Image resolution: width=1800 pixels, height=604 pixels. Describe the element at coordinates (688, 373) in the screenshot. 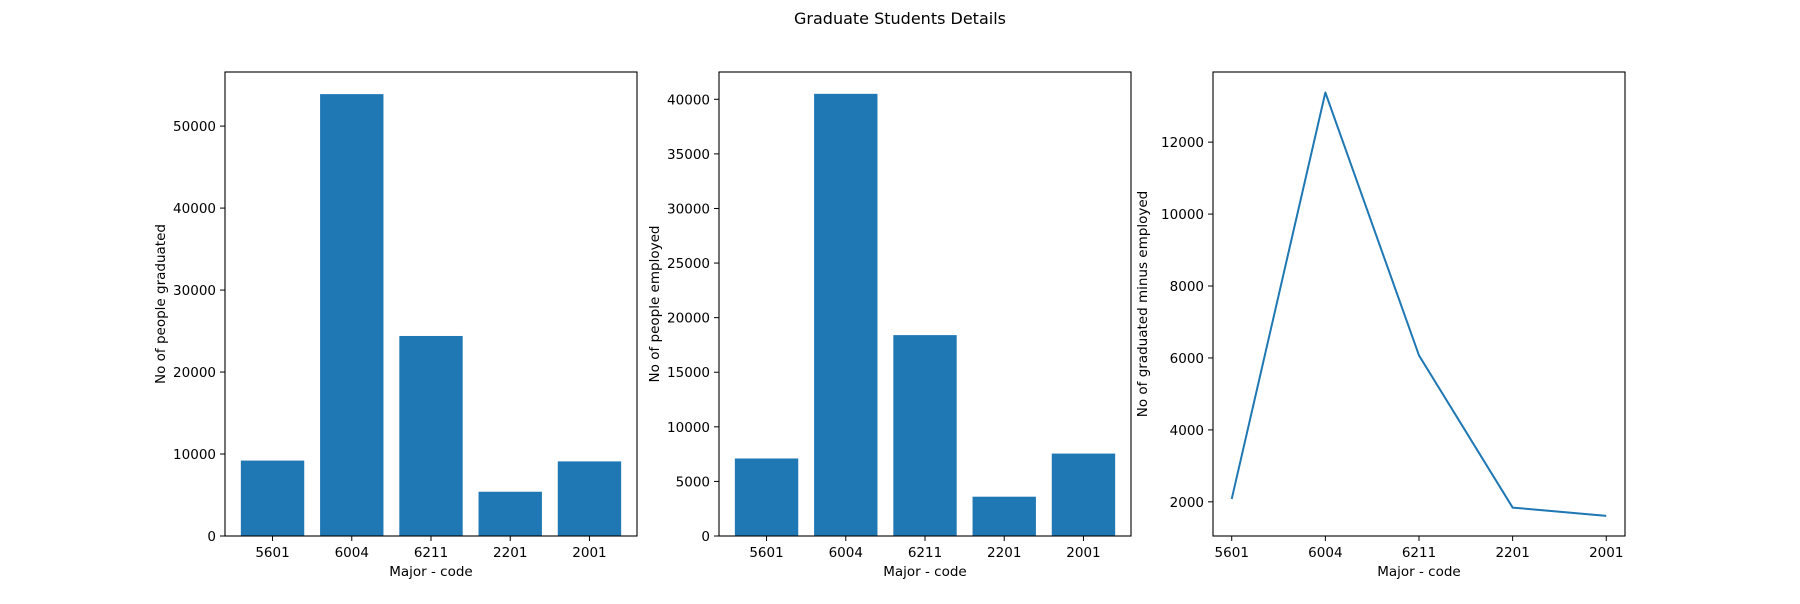

I see `y-tick-label: 15000` at that location.